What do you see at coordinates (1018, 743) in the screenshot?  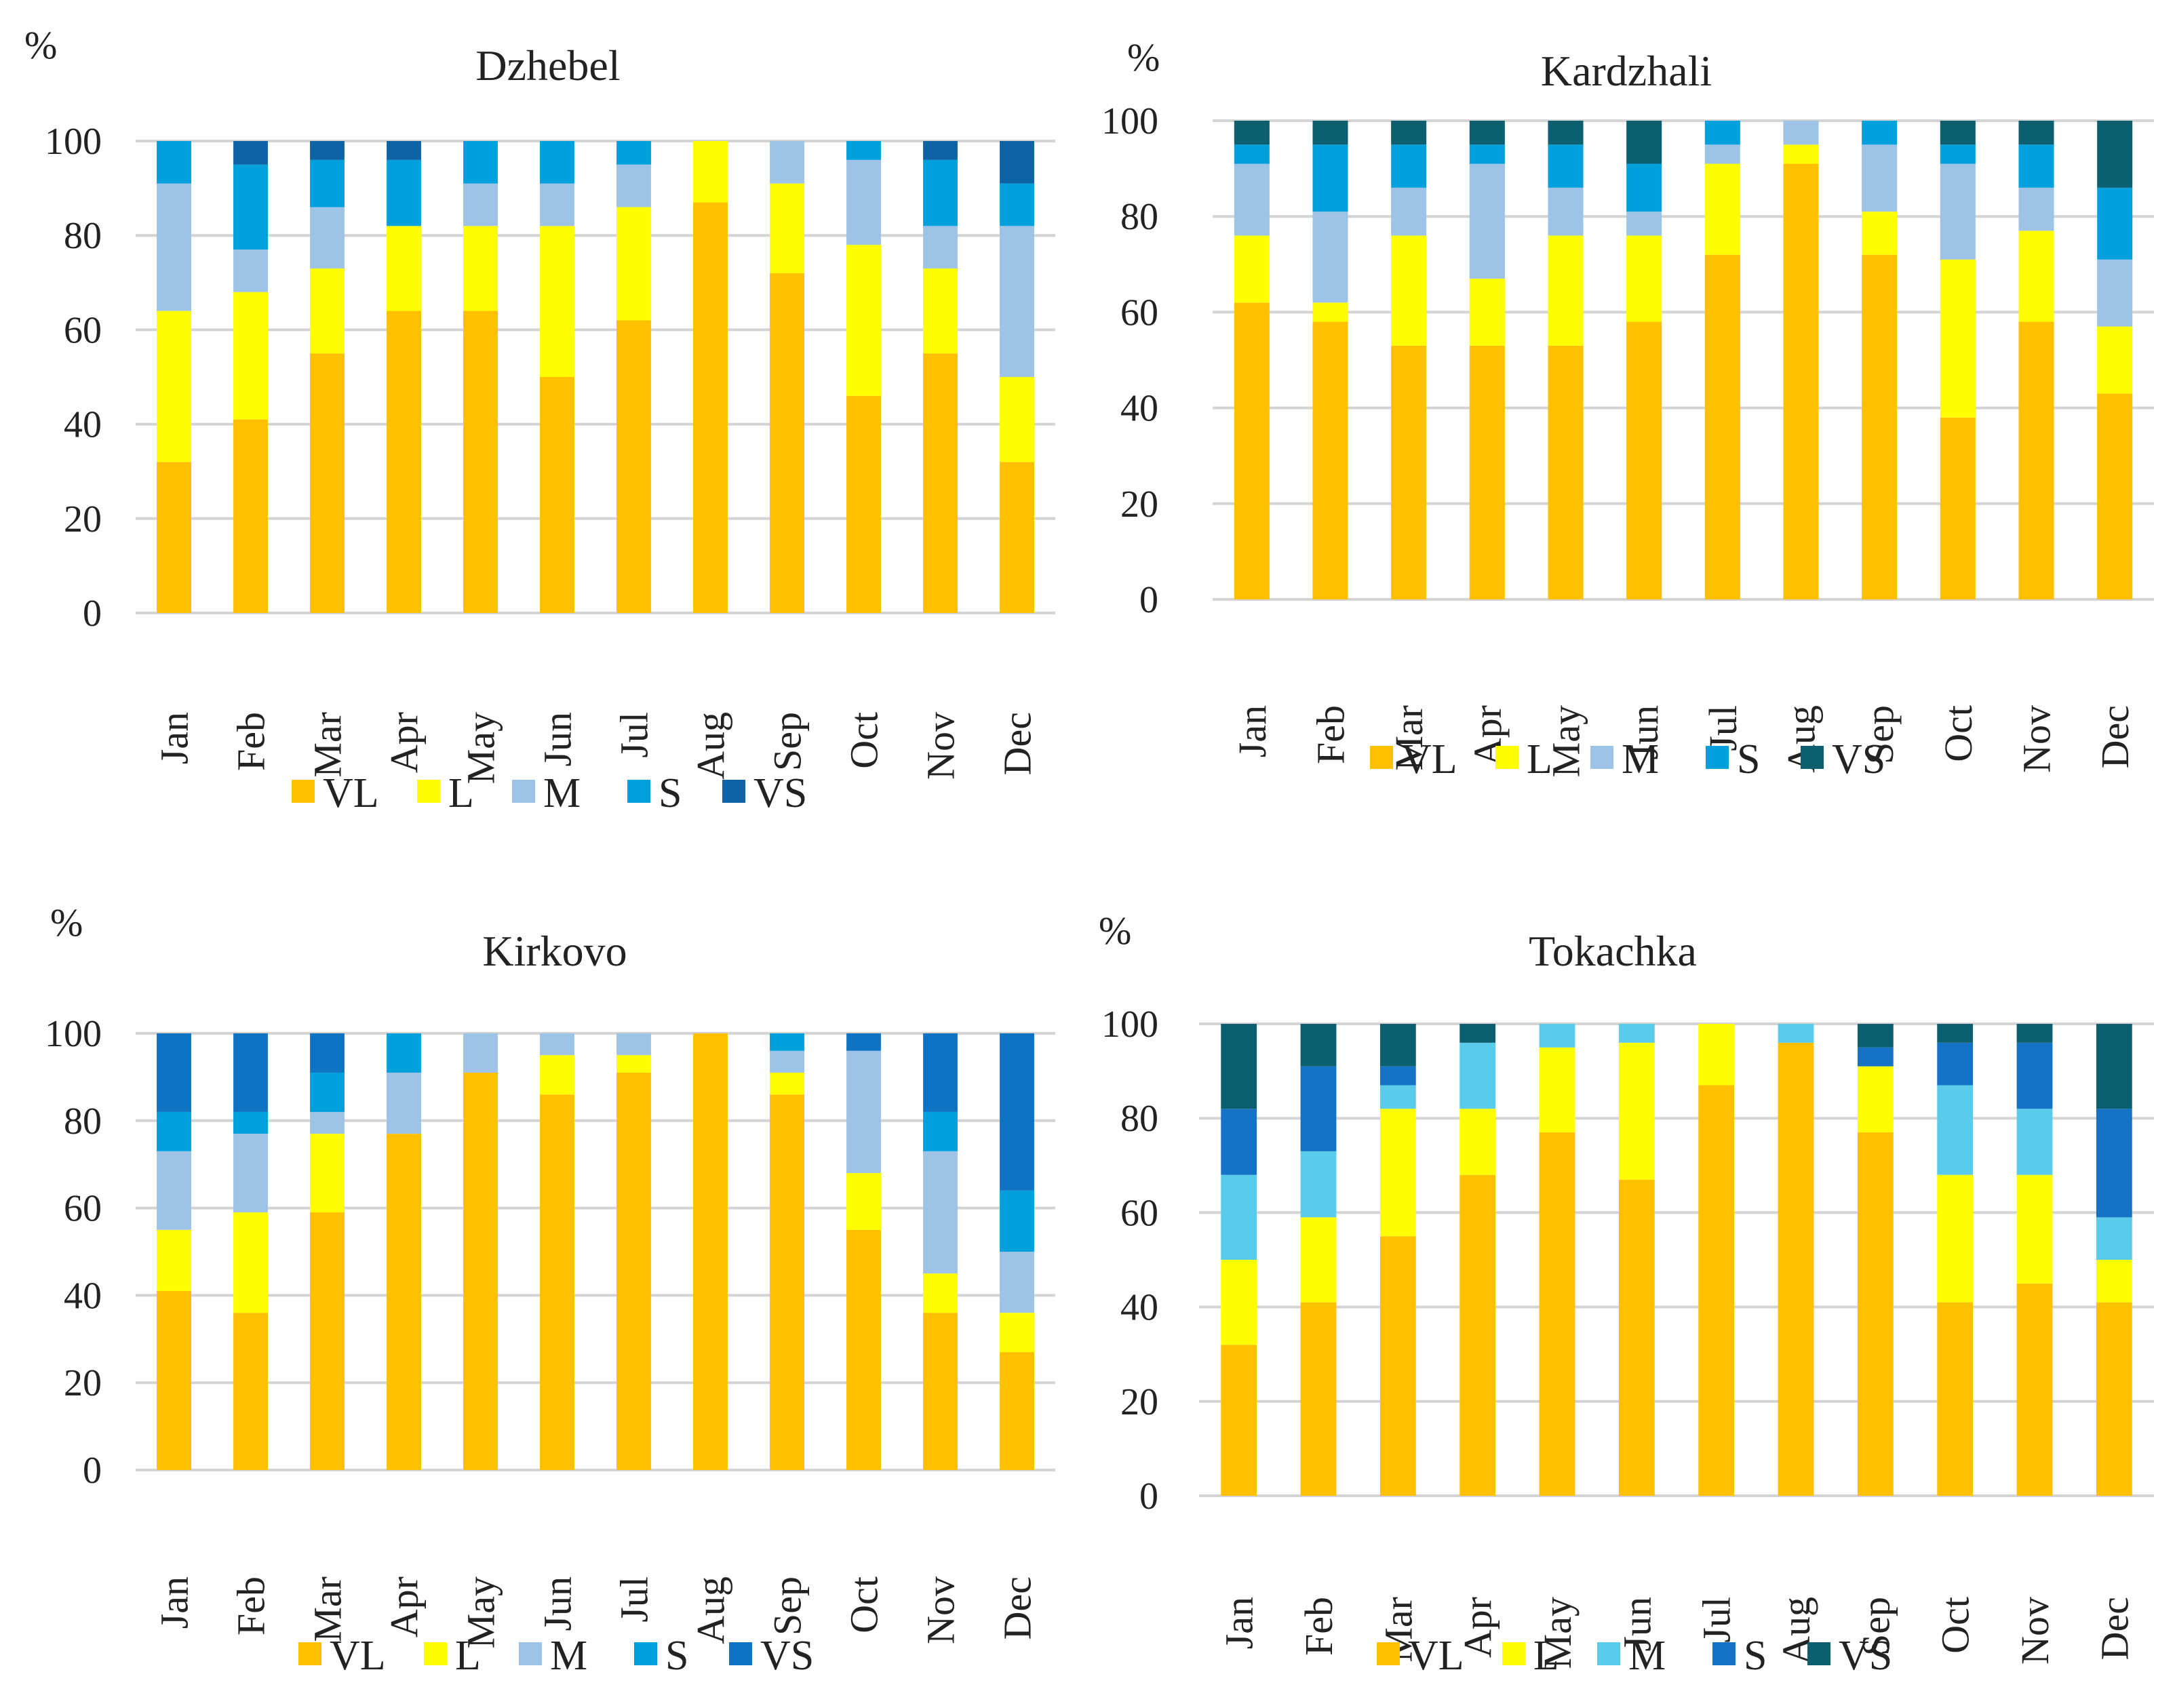 I see `x-tick-label: Dec` at bounding box center [1018, 743].